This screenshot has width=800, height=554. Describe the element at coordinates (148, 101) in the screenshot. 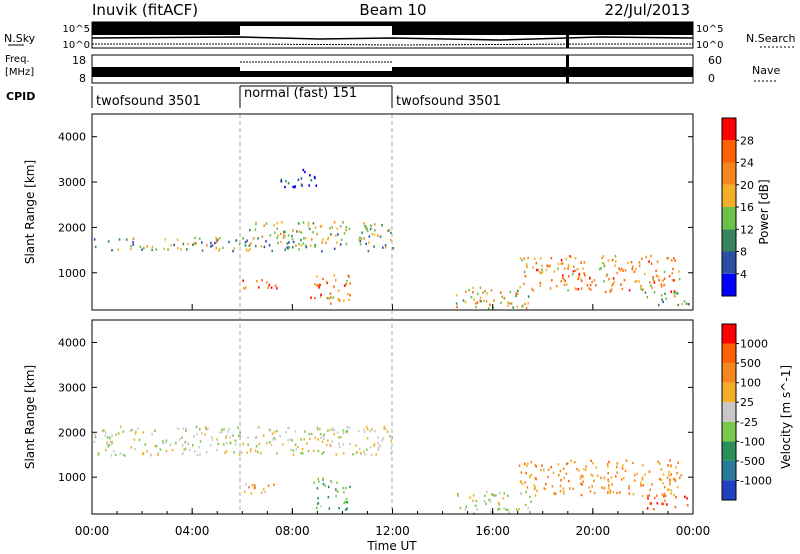

I see `cpid-segment-1: twofsound 3501` at that location.